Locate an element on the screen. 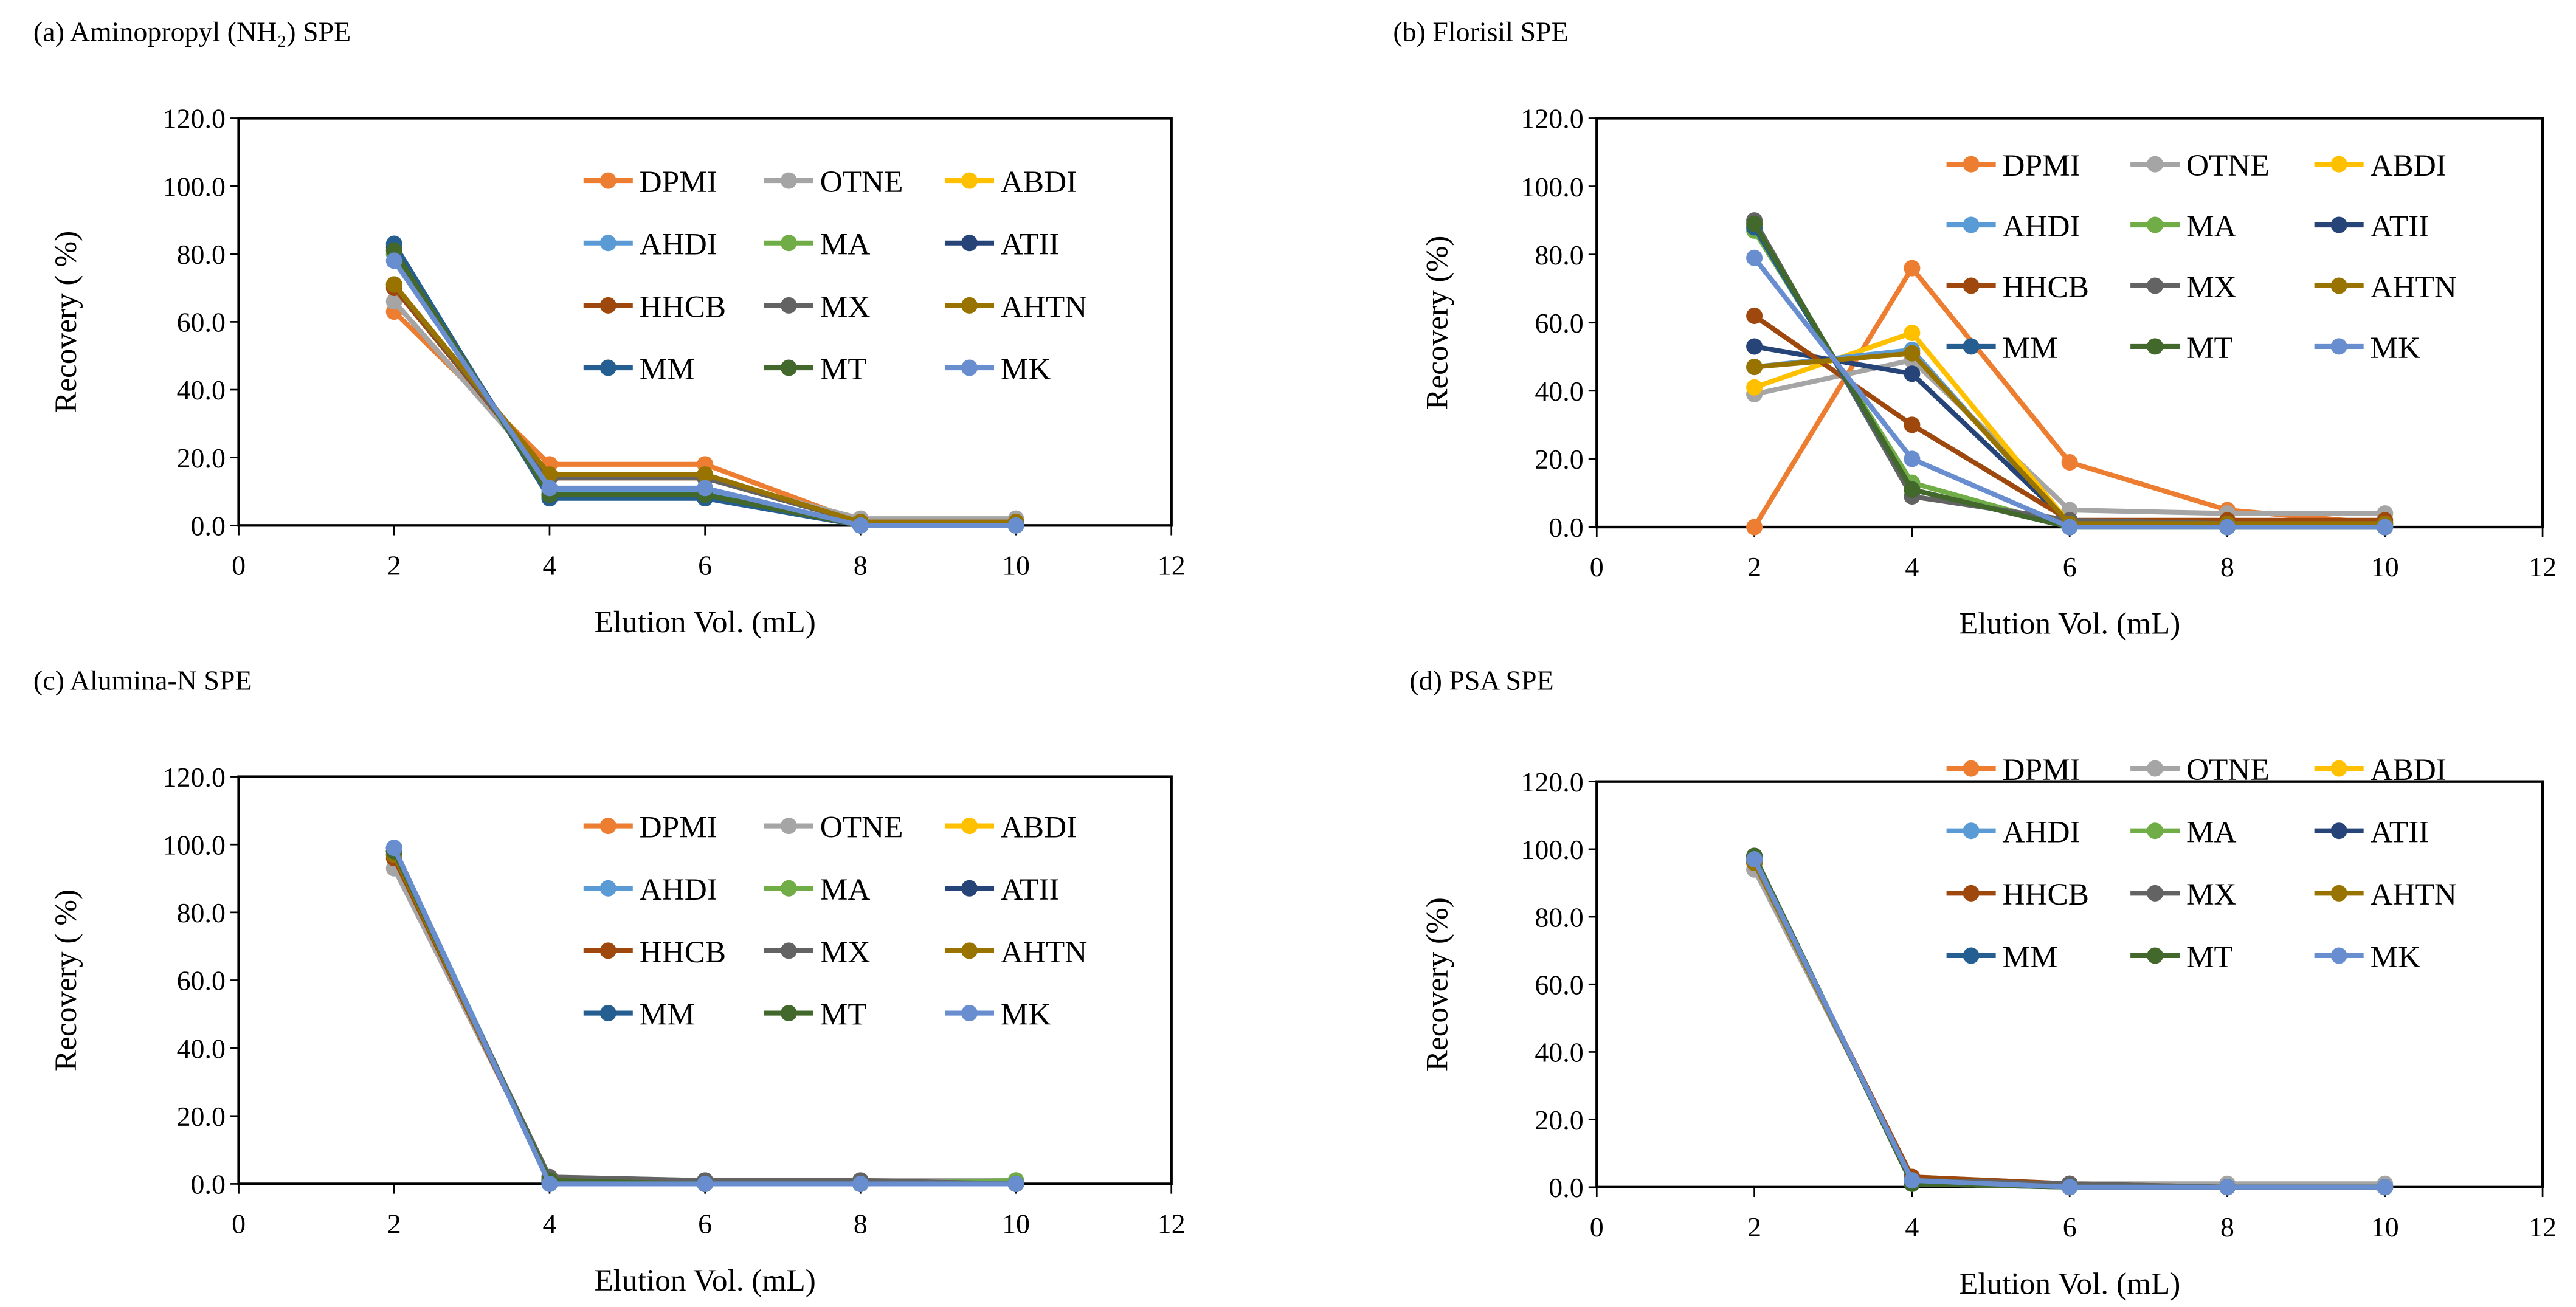 Image resolution: width=2576 pixels, height=1307 pixels. legend-item-ma: MA is located at coordinates (817, 889).